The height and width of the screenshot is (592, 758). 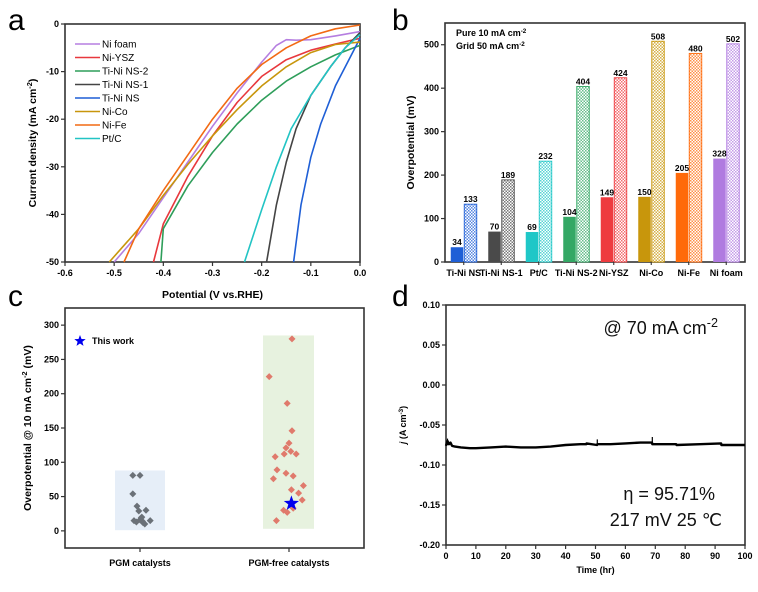 I want to click on this-work-star, so click(x=291, y=502).